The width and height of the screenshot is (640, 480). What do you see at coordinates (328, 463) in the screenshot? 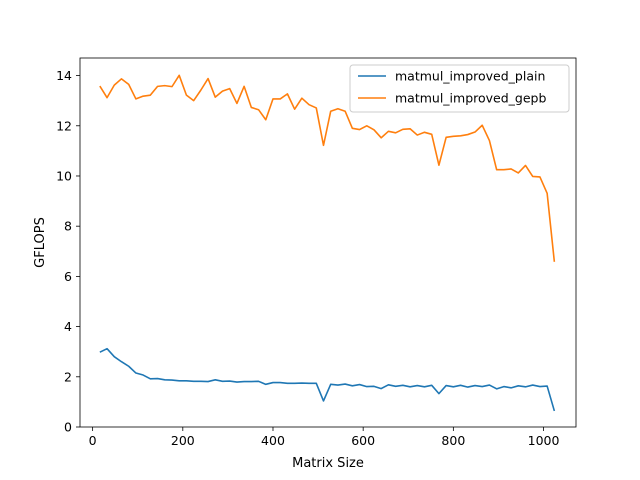
I see `x-axis-label: Matrix Size` at bounding box center [328, 463].